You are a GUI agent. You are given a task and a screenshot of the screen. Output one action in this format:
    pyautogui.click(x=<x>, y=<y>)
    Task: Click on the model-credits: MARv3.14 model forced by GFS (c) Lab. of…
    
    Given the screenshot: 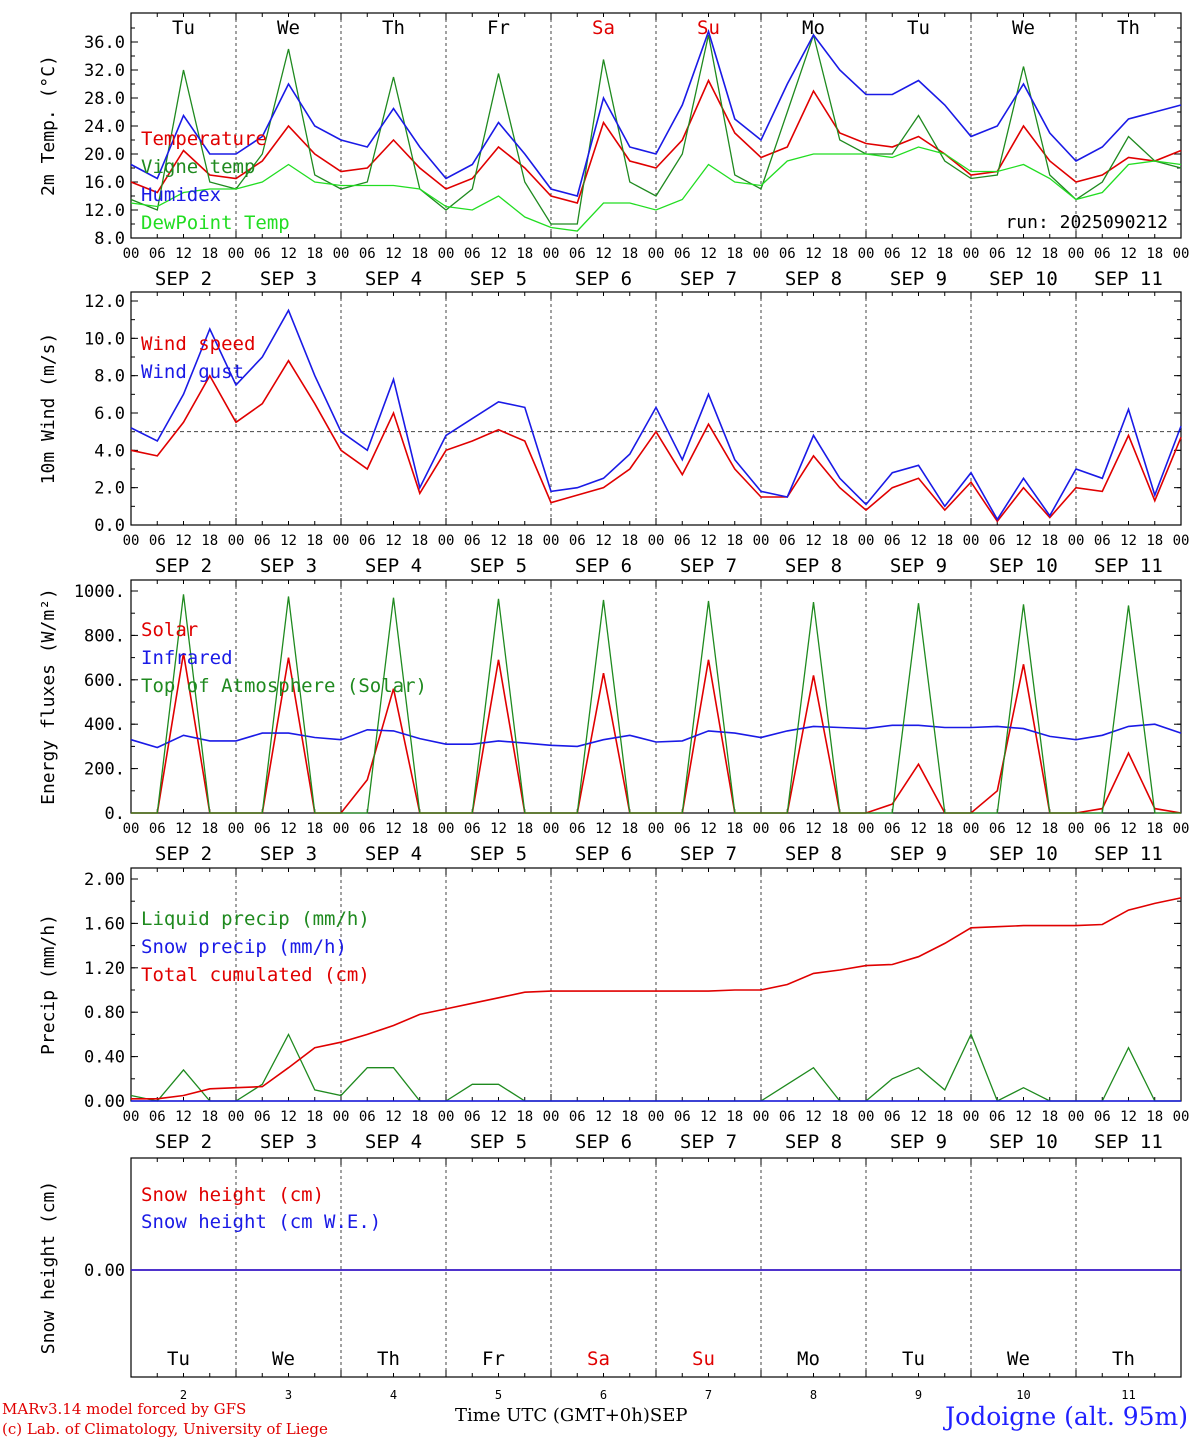 What is the action you would take?
    pyautogui.click(x=165, y=1419)
    